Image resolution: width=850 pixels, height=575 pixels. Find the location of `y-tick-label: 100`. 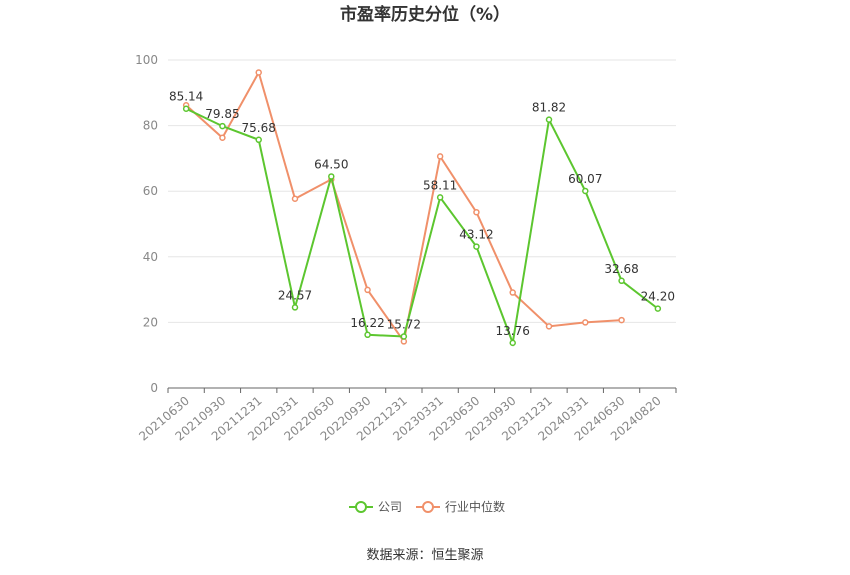

y-tick-label: 100 is located at coordinates (146, 60).